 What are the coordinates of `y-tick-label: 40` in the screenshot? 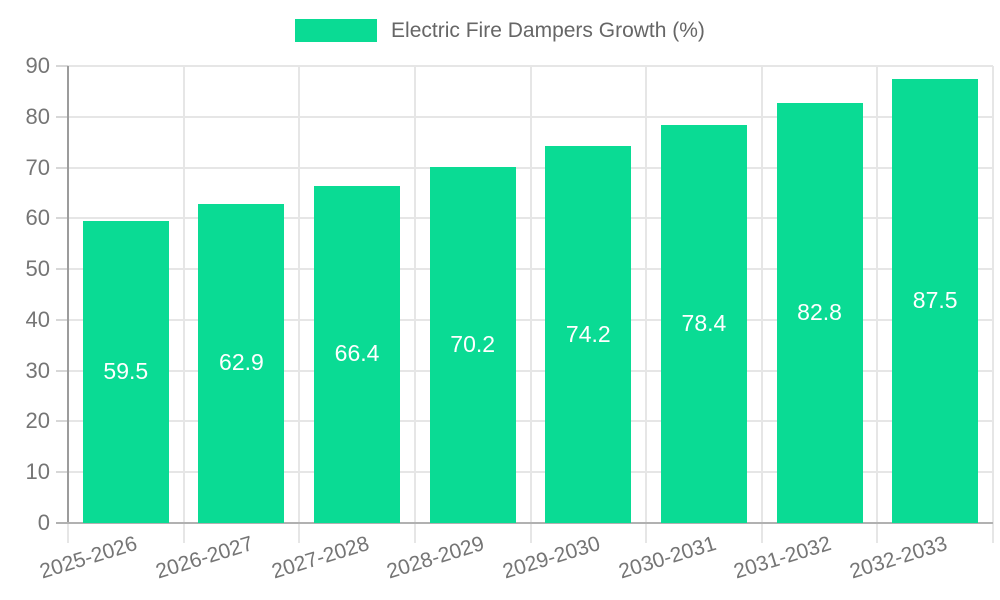 It's located at (37, 319).